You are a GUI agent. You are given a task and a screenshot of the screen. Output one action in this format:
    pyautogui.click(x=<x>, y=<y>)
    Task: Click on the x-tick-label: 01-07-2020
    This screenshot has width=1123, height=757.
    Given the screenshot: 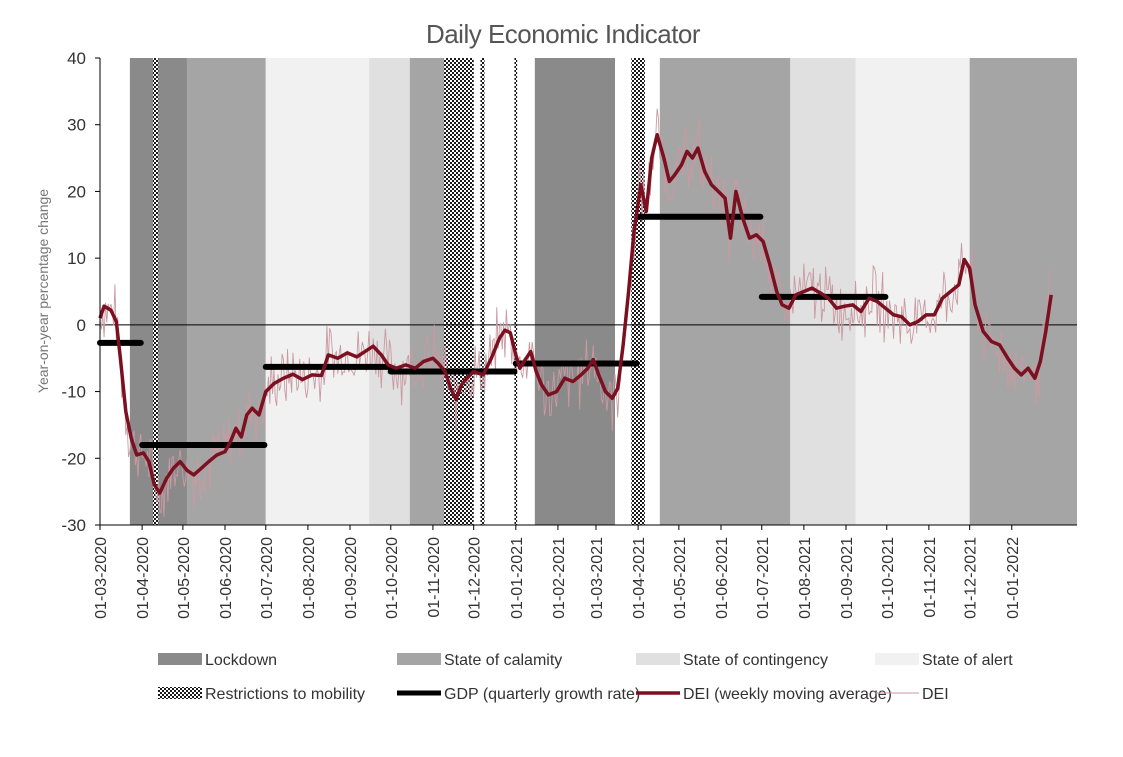 What is the action you would take?
    pyautogui.click(x=267, y=578)
    